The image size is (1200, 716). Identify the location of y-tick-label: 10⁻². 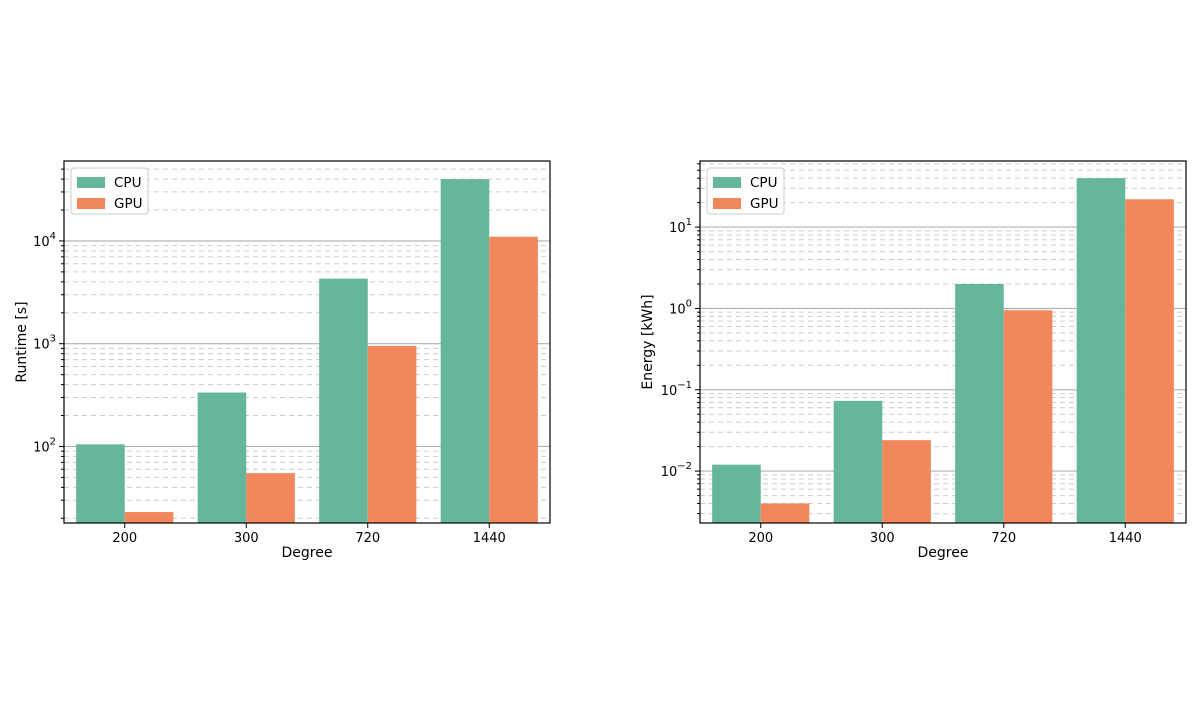
(676, 470).